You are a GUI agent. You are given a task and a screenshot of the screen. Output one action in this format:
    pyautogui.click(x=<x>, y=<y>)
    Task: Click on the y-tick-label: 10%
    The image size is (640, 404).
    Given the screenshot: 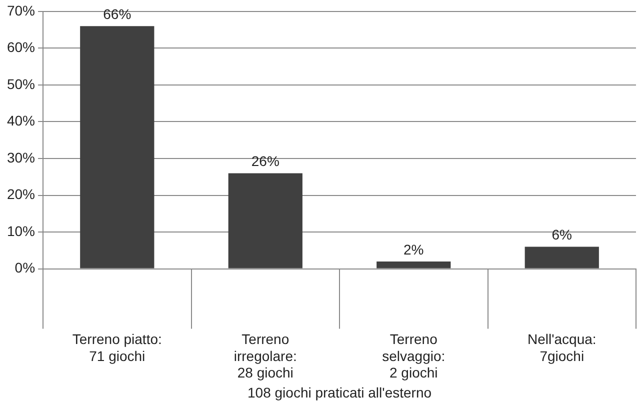 What is the action you would take?
    pyautogui.click(x=21, y=230)
    